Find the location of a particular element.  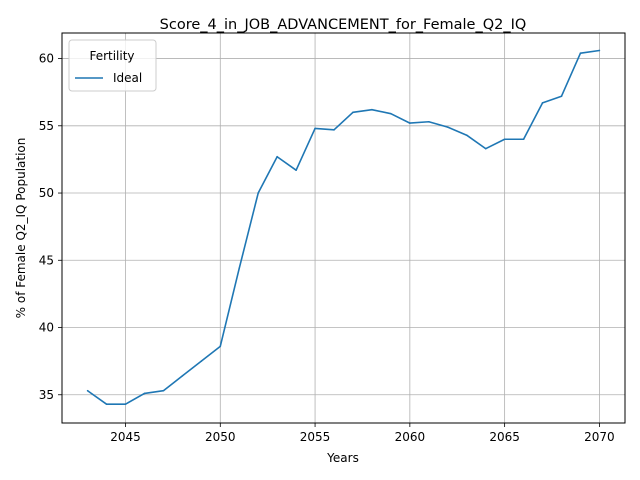

y-tick-label: 55 is located at coordinates (46, 126).